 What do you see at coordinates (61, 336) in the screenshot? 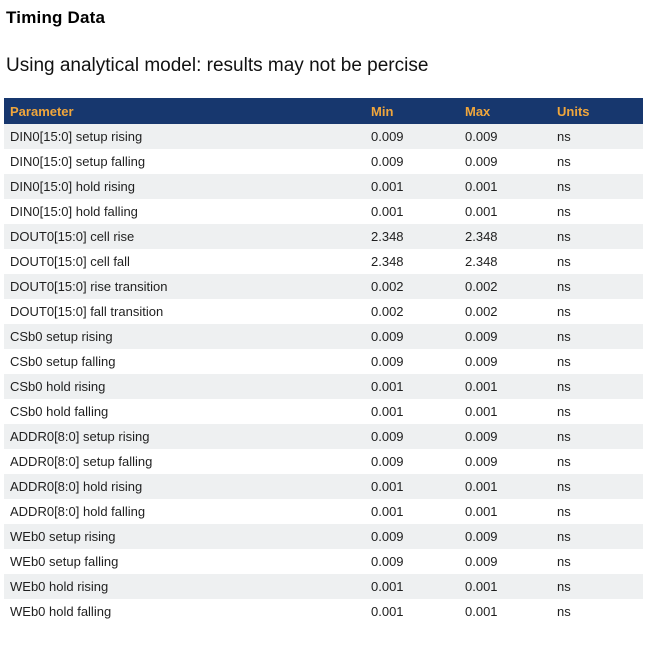
I see `cell-parameter: CSb0 setup rising` at bounding box center [61, 336].